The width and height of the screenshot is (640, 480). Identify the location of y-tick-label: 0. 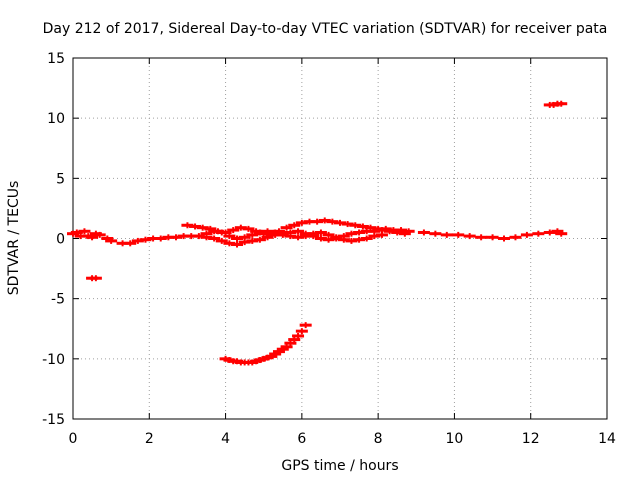
(60, 240).